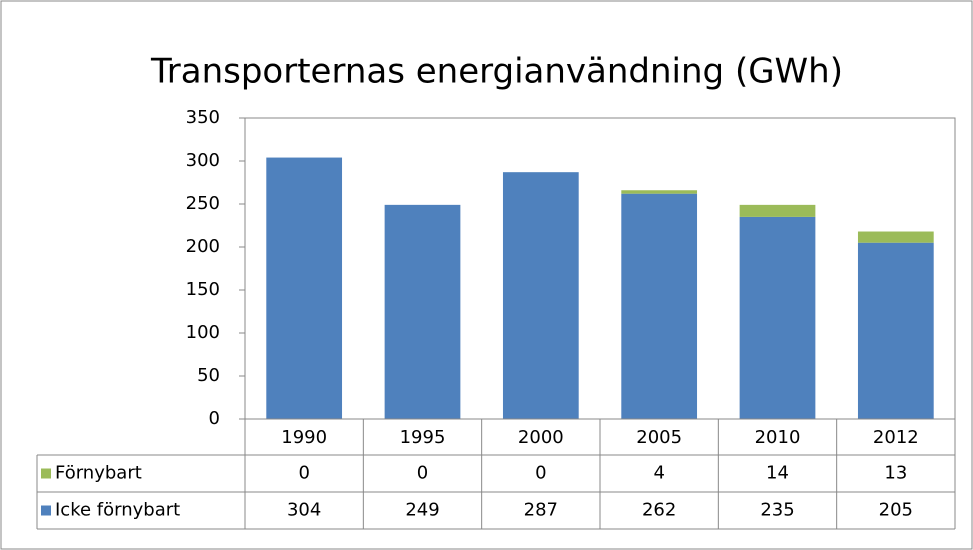  I want to click on x-tick-label: 2000, so click(541, 437).